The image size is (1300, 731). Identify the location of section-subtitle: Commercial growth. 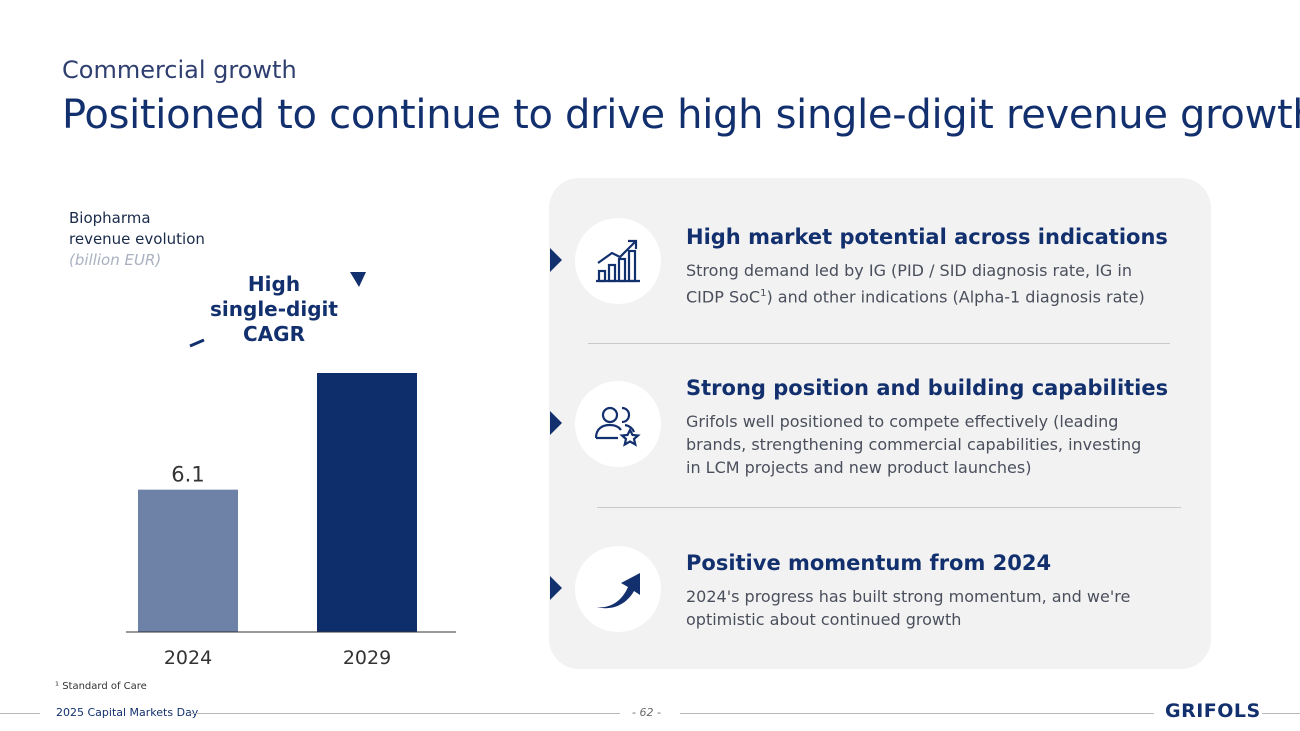
(179, 70).